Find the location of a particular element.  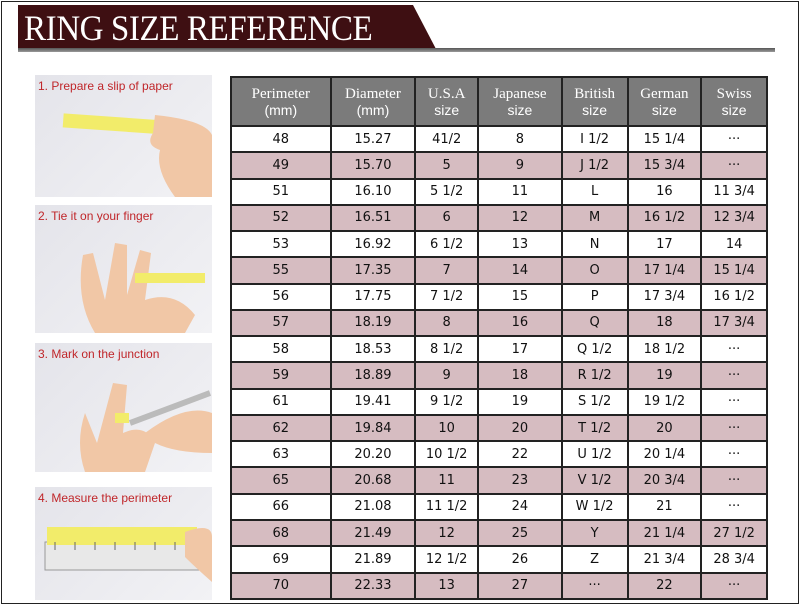

step-4-panel: 4. Measure the perimeter is located at coordinates (123, 543).